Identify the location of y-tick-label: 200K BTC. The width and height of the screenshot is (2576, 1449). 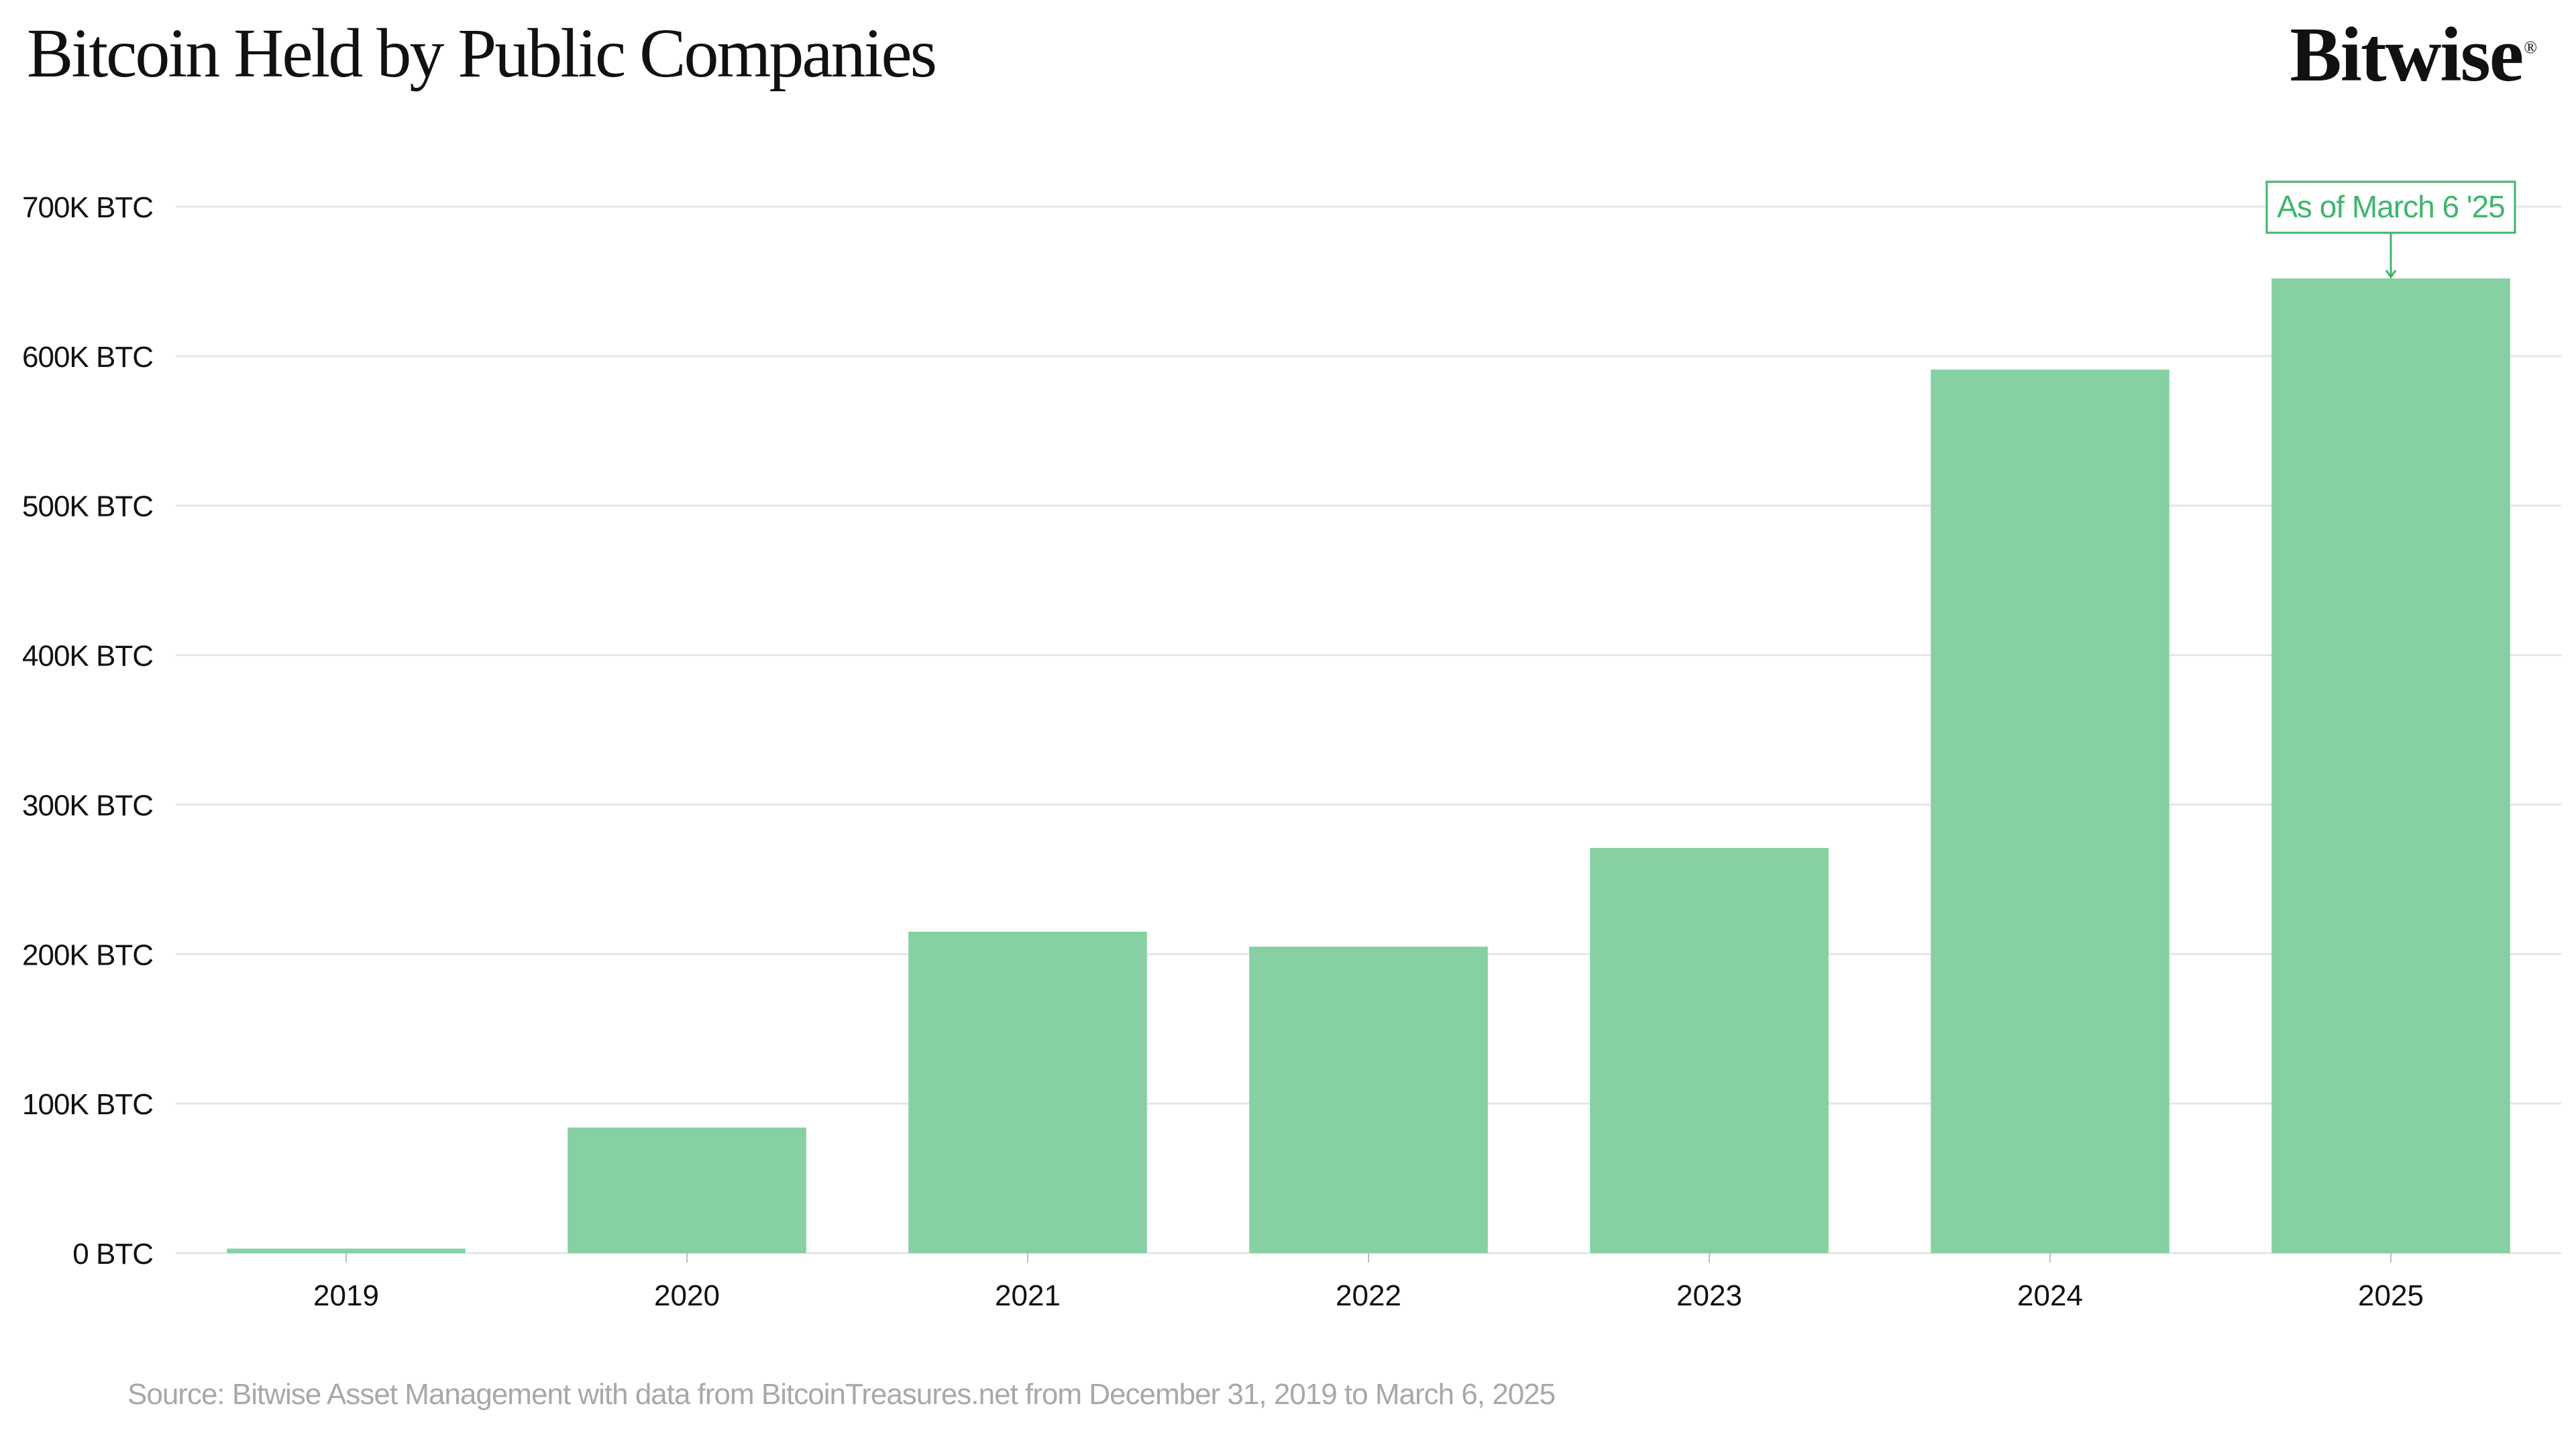
(87, 954).